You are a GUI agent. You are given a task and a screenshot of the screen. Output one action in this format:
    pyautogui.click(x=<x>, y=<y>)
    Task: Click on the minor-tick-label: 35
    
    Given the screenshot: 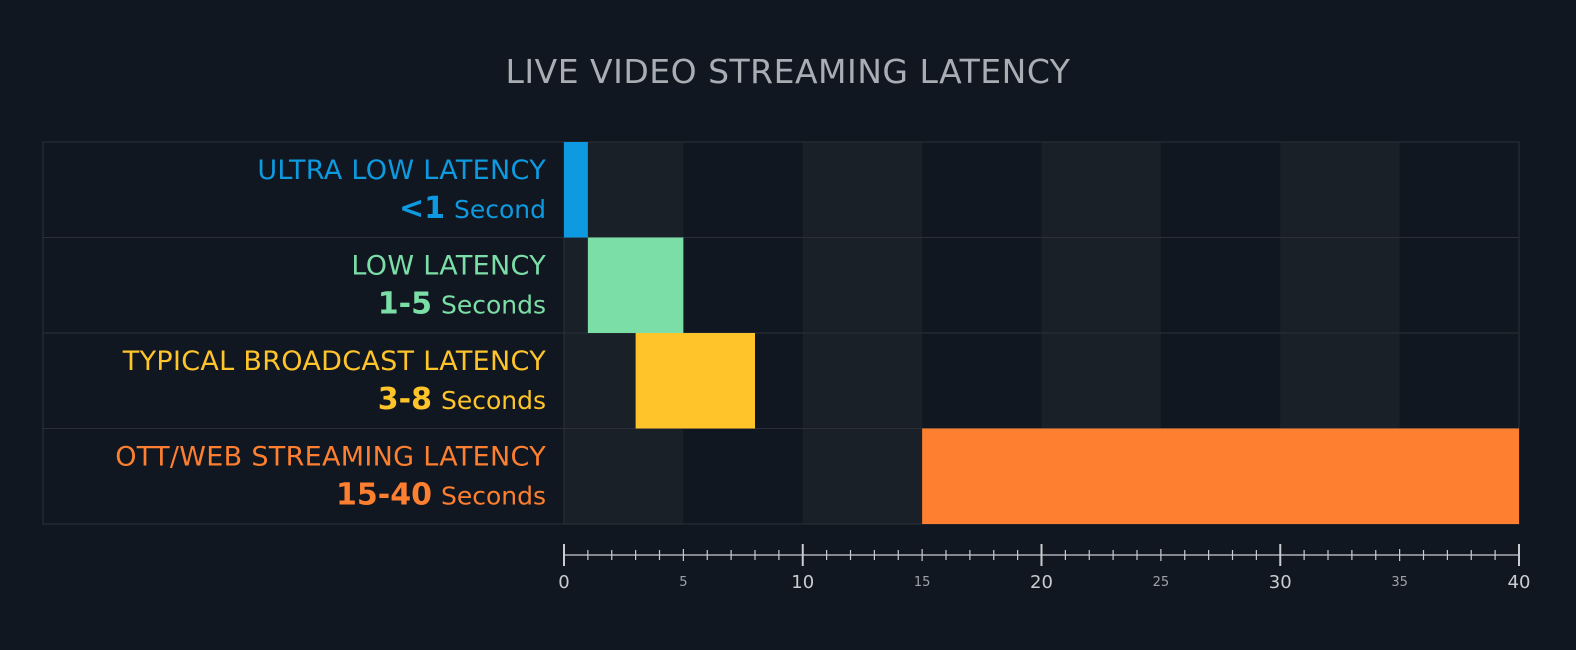 What is the action you would take?
    pyautogui.click(x=1399, y=582)
    